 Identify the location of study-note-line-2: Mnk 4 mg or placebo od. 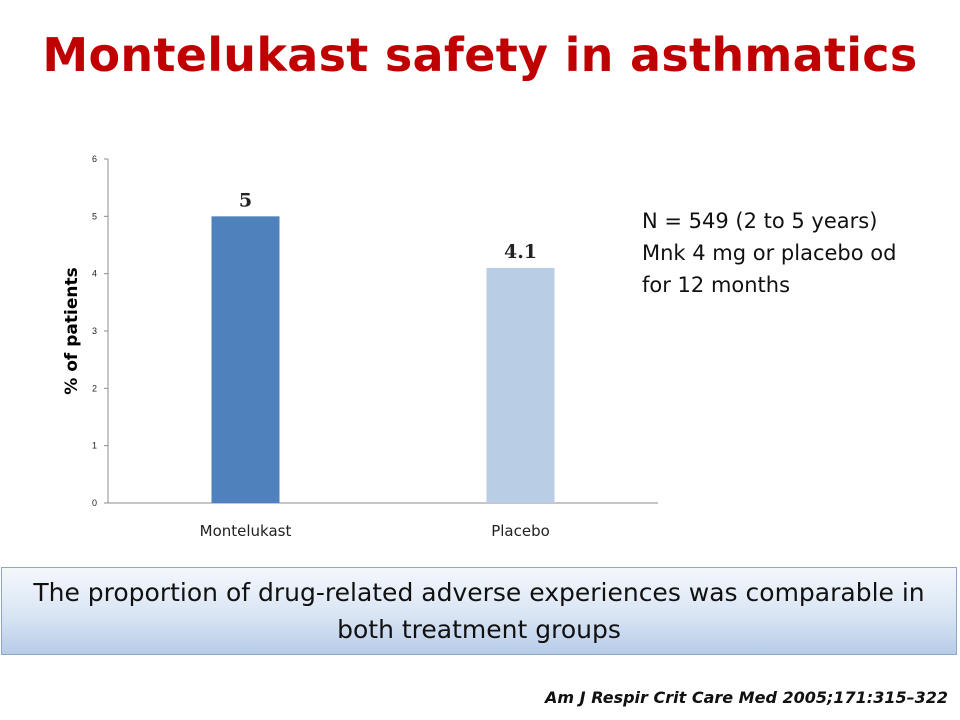
(769, 253).